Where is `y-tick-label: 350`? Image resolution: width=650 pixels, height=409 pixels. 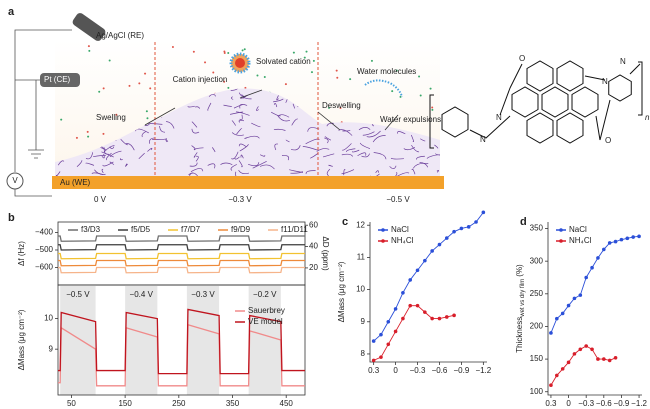
y-tick-label: 350 is located at coordinates (537, 228).